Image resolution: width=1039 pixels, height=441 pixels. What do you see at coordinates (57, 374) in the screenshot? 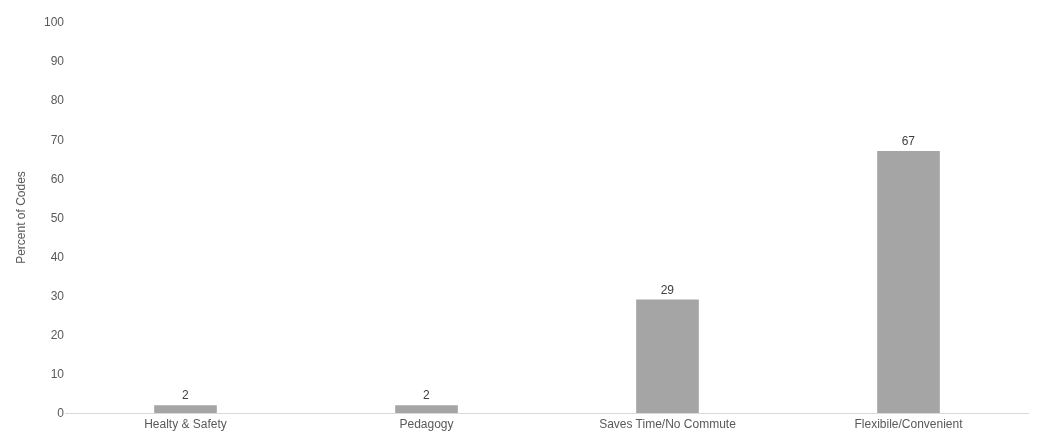
I see `y-tick-label: 10` at bounding box center [57, 374].